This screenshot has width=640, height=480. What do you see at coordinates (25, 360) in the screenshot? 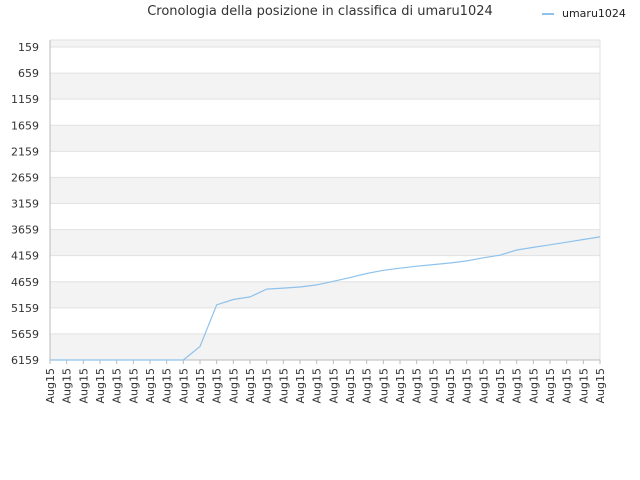
I see `y-tick-label: 6159` at bounding box center [25, 360].